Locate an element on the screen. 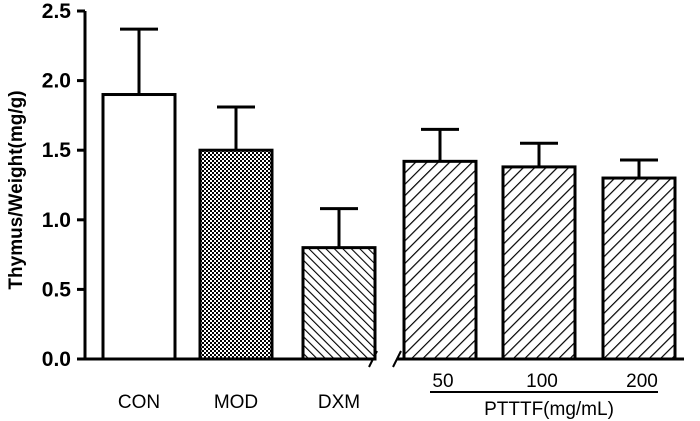 The image size is (700, 421). y-tick-label: 2.0 is located at coordinates (56, 81).